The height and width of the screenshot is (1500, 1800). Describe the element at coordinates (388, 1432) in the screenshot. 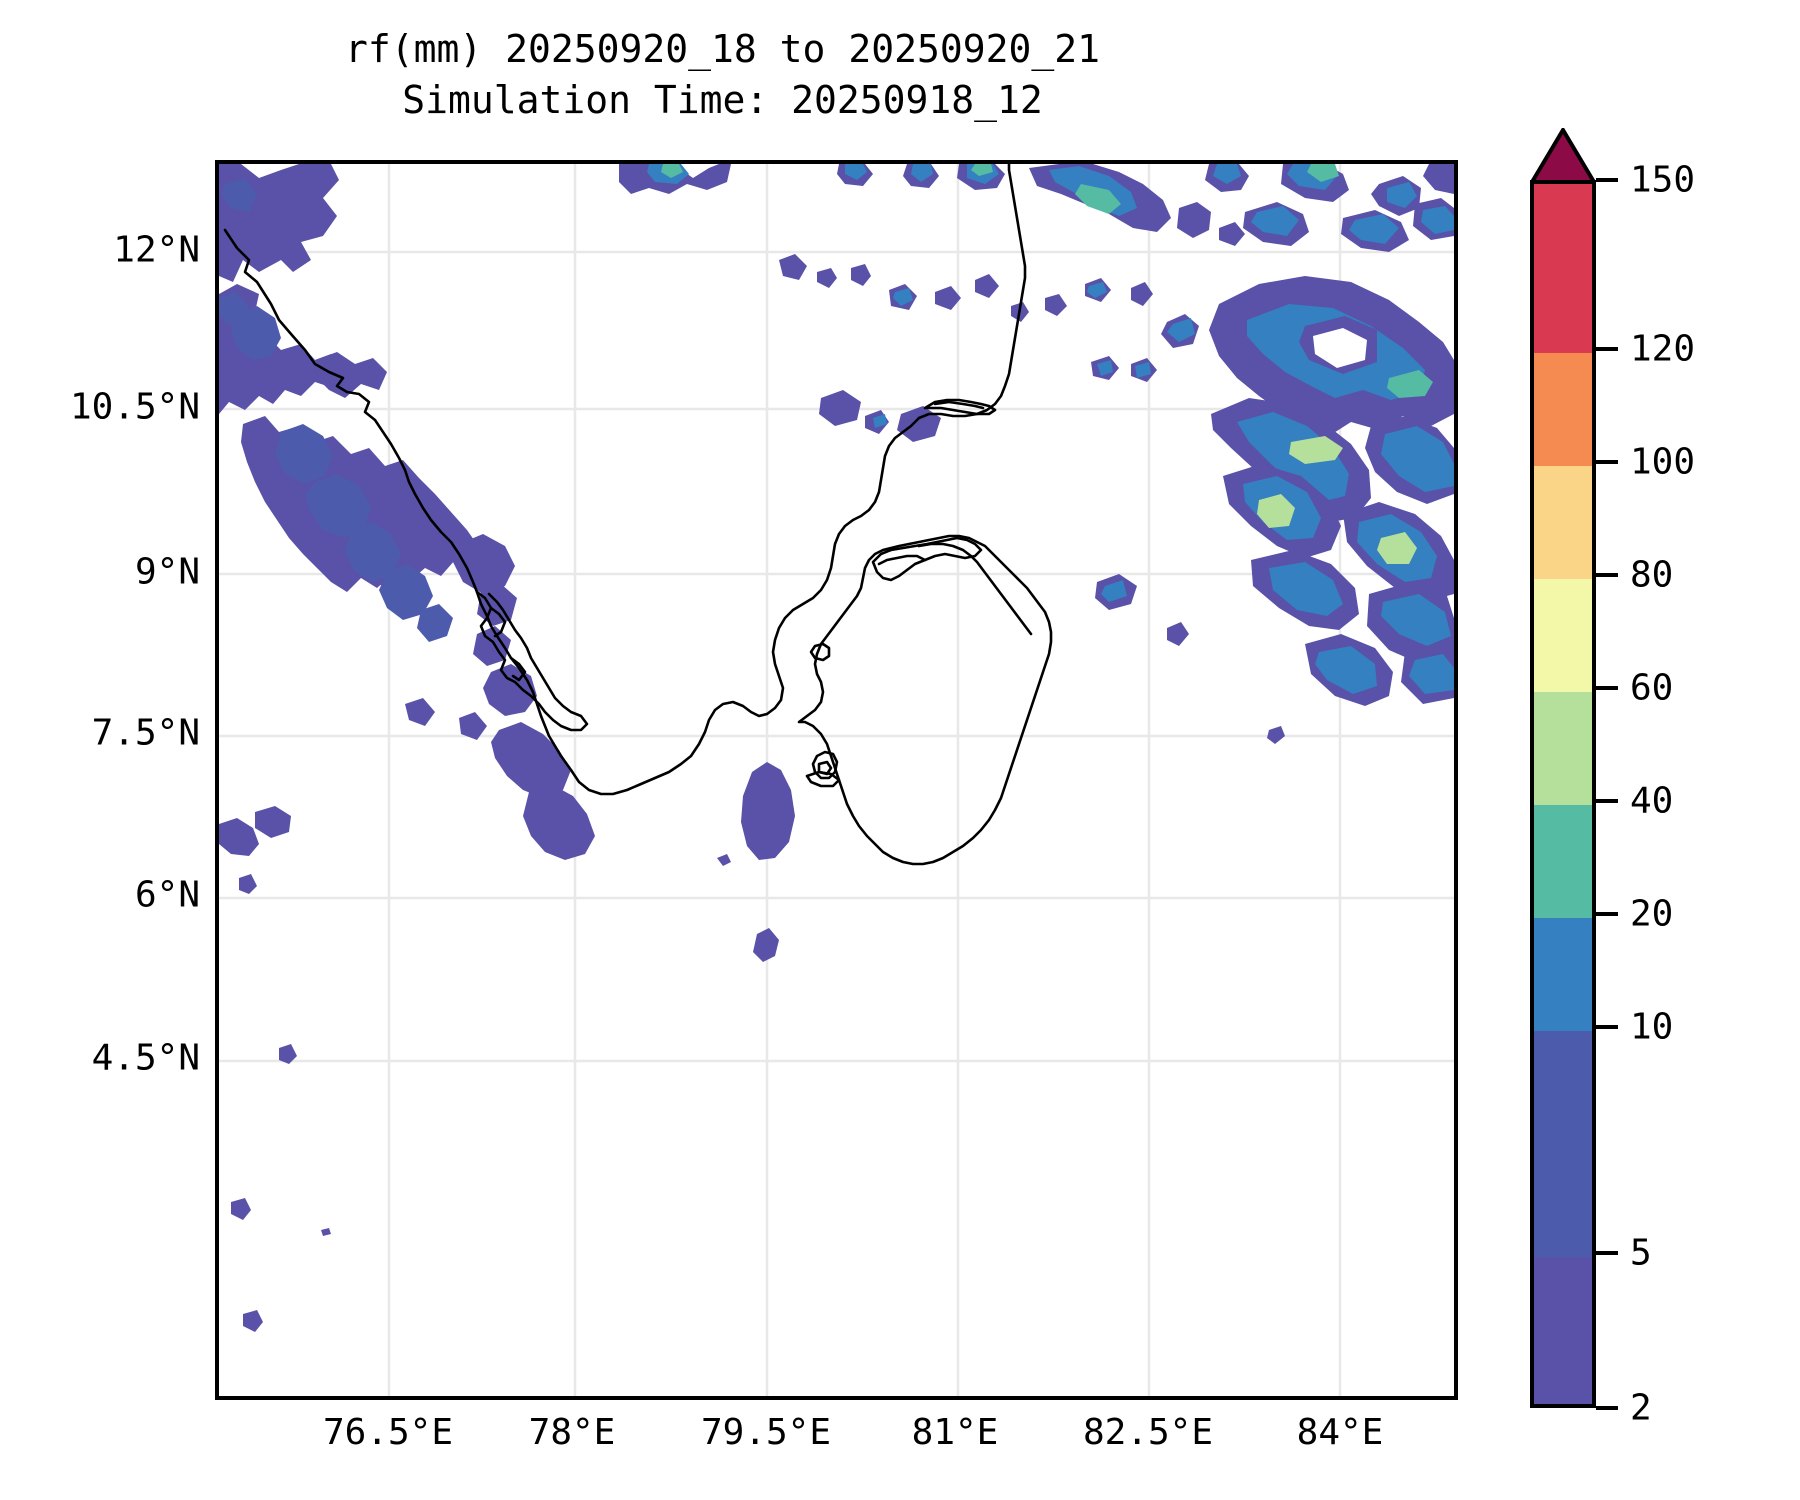

I see `x-tick-label-76p5E: 76.5°E` at that location.